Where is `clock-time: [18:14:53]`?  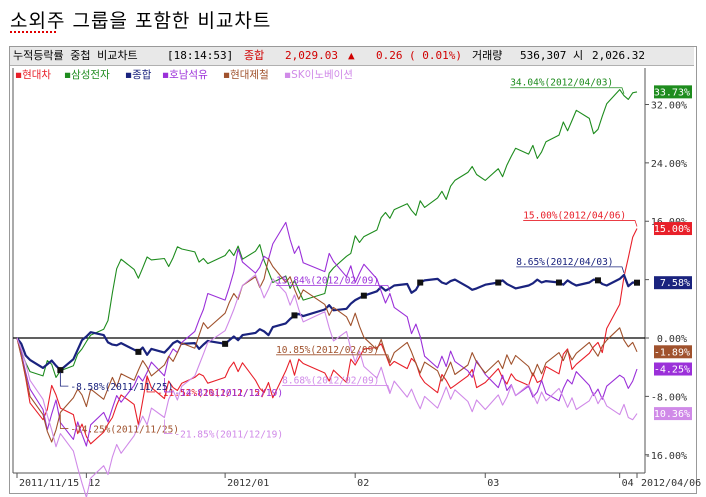 clock-time: [18:14:53] is located at coordinates (200, 55).